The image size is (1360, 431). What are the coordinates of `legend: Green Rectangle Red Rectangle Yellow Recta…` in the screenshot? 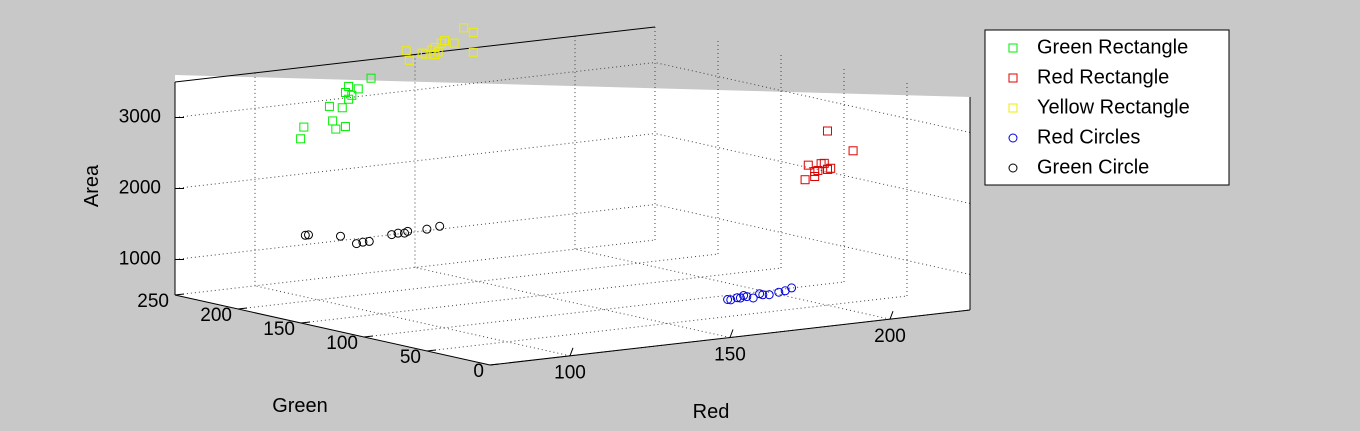 It's located at (1107, 107).